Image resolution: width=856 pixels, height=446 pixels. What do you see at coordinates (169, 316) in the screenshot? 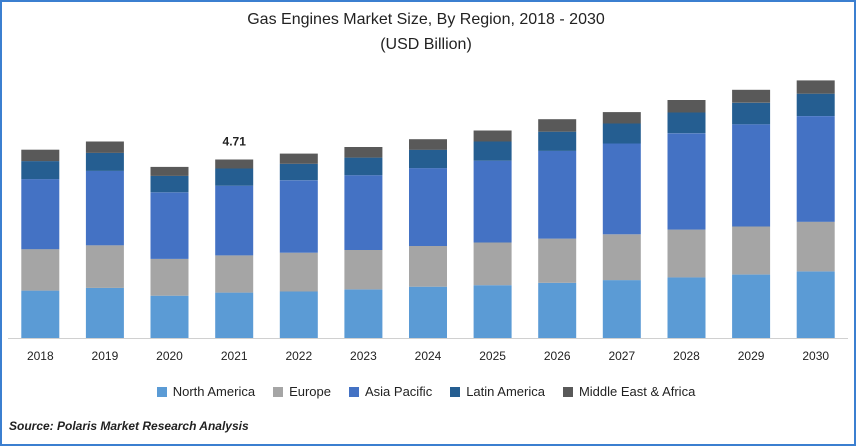
I see `bar-2020-north-america` at bounding box center [169, 316].